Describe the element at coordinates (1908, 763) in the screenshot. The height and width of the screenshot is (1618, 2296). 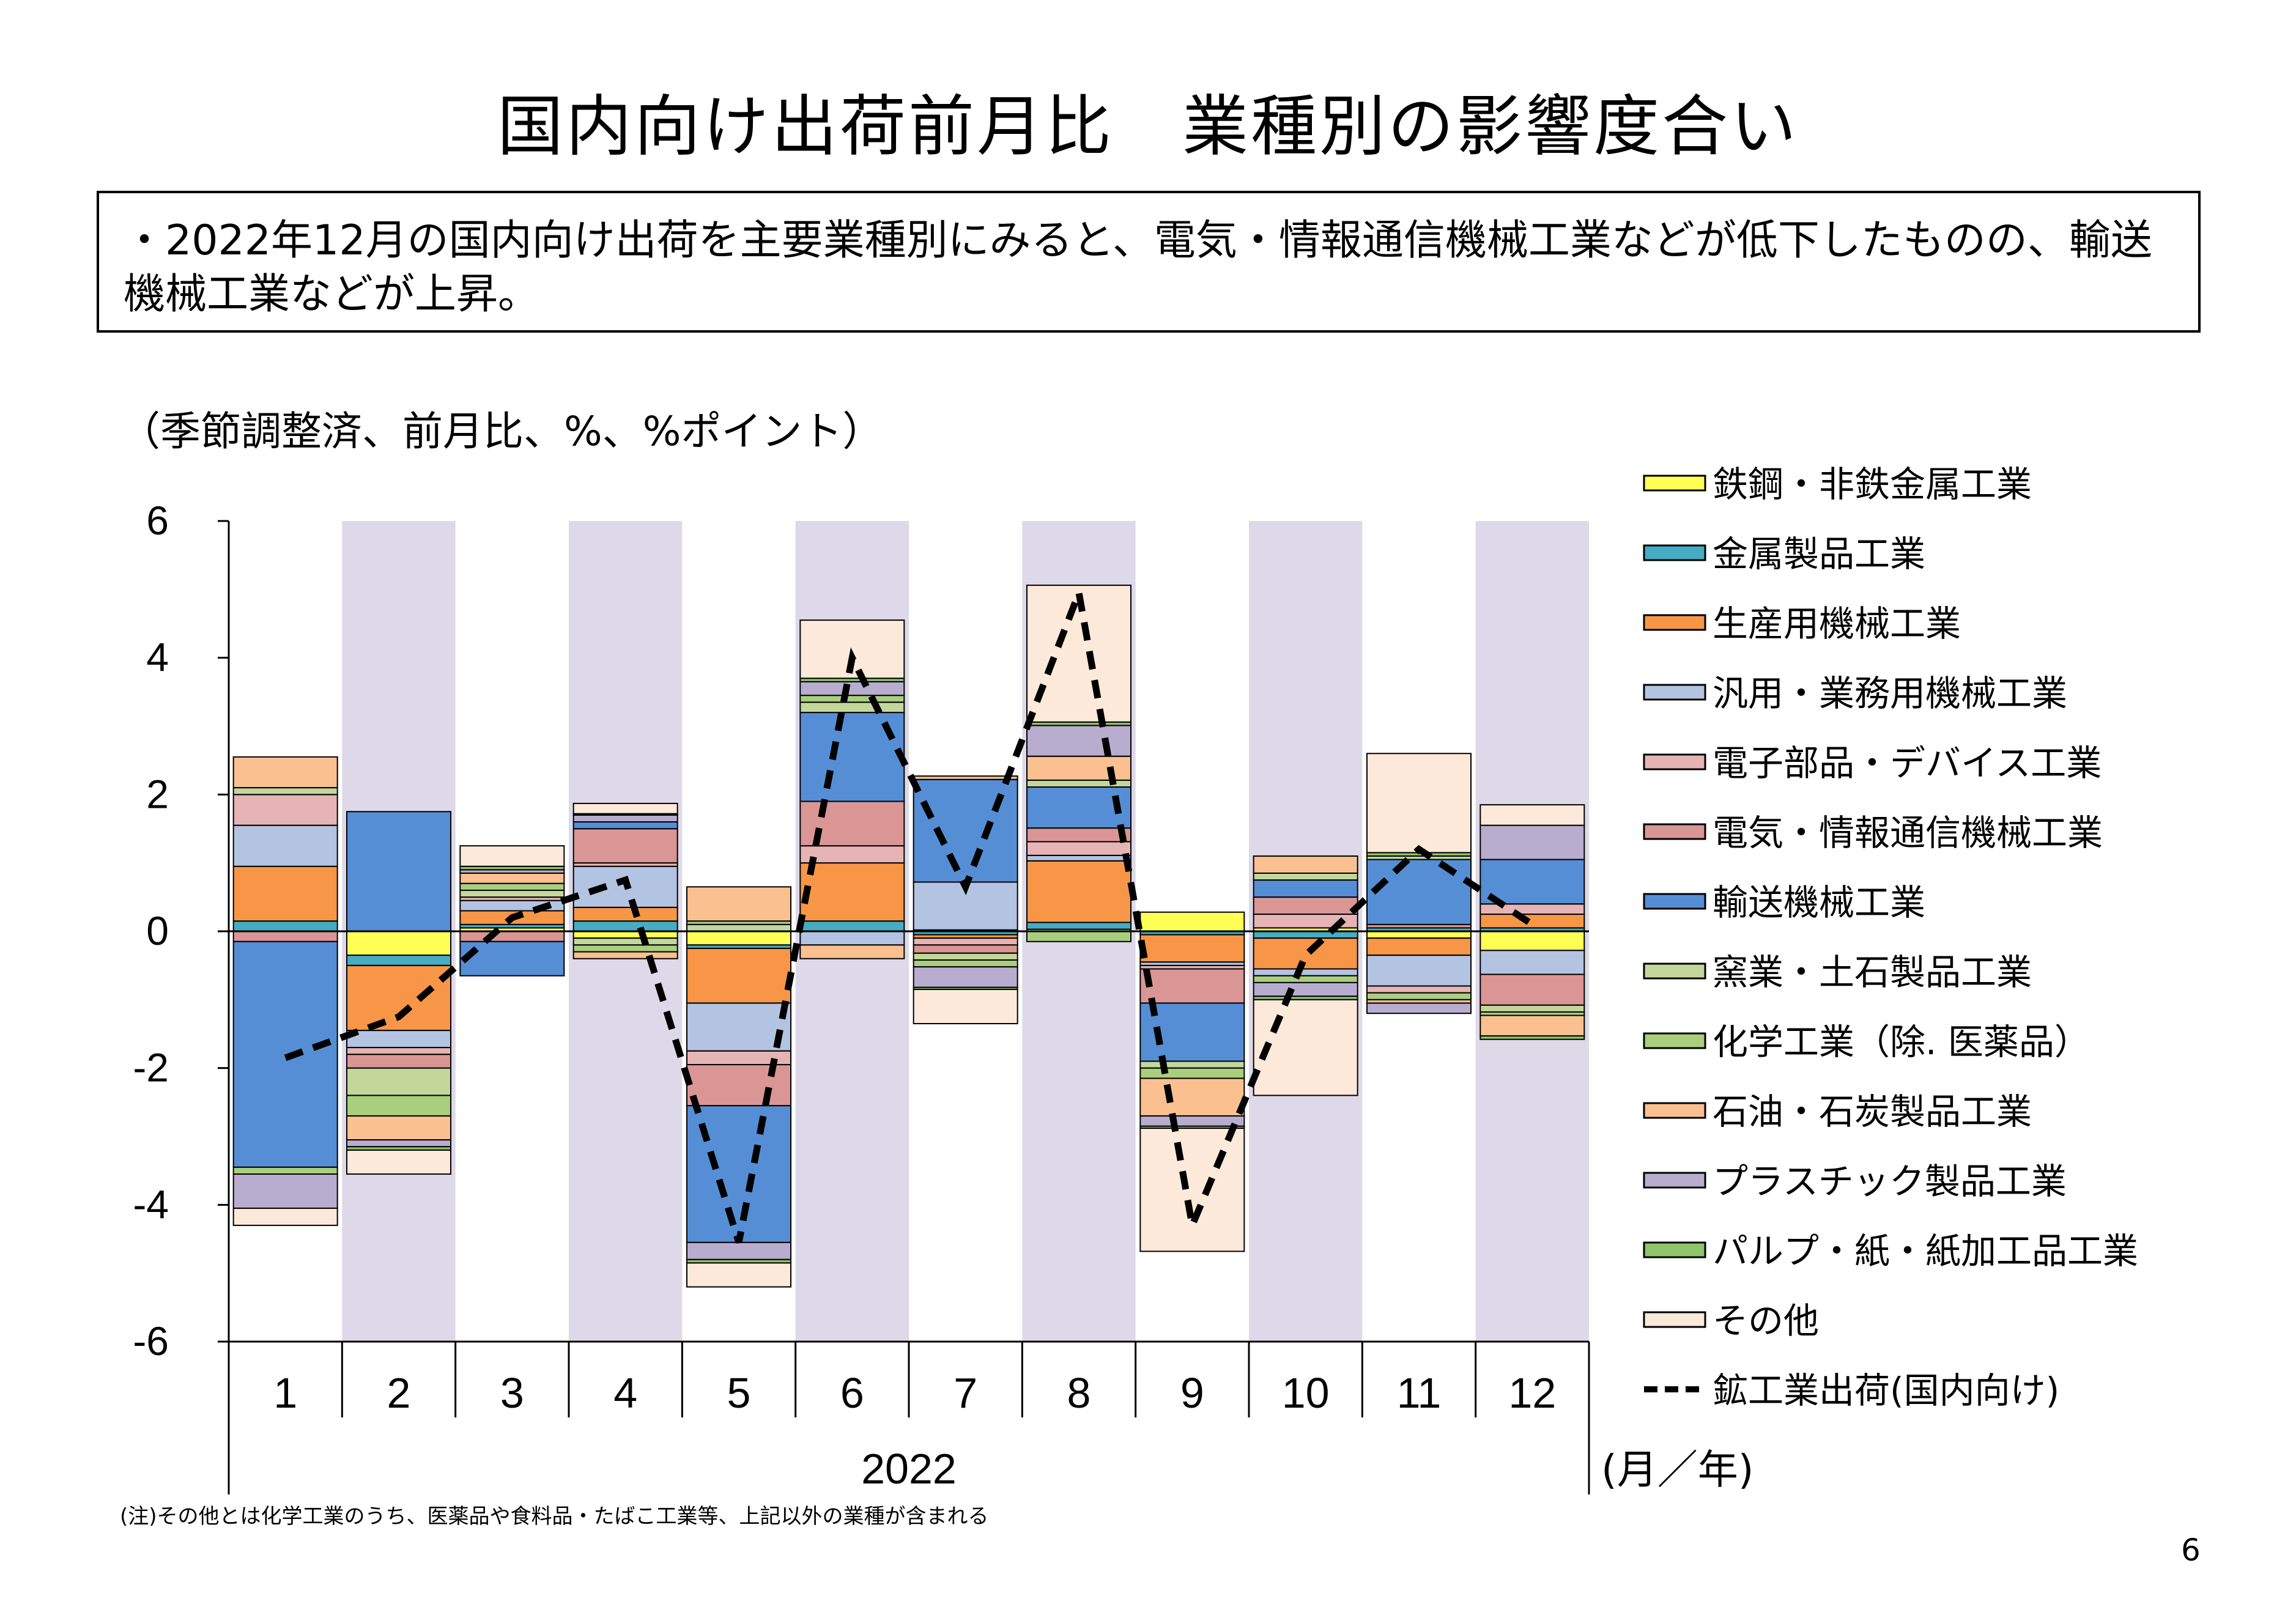
I see `legend-label: 電子部品・デバイス工業` at that location.